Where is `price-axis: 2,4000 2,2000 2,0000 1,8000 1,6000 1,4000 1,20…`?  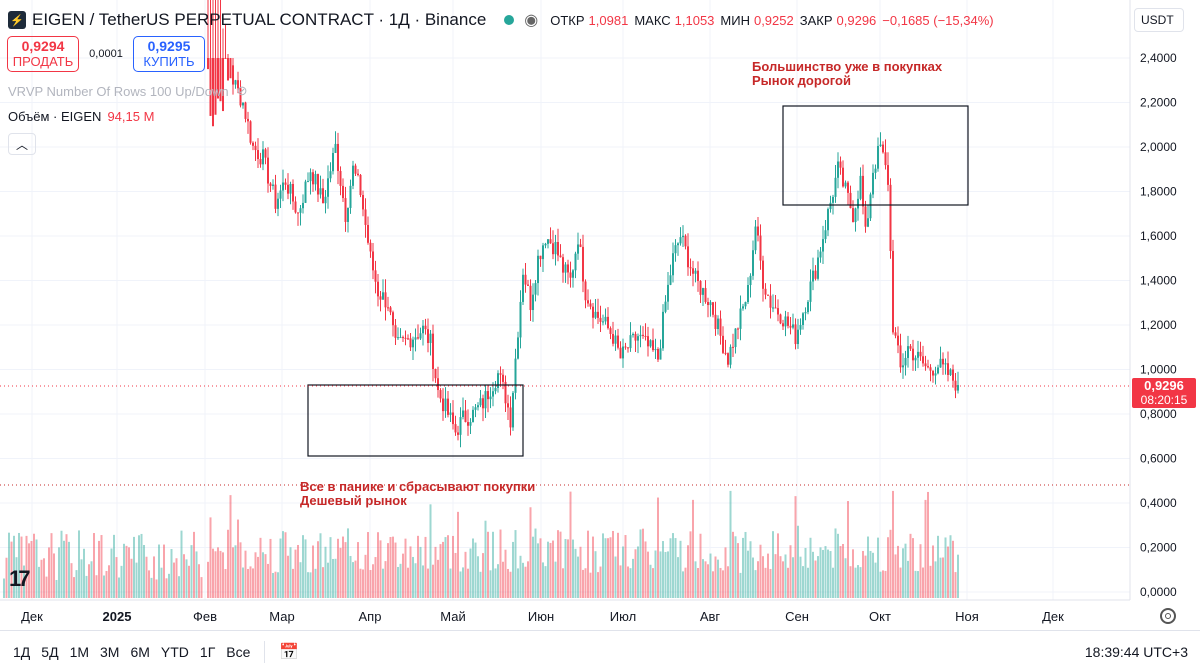 price-axis: 2,4000 2,2000 2,0000 1,8000 1,6000 1,4000 1,20… is located at coordinates (1158, 325).